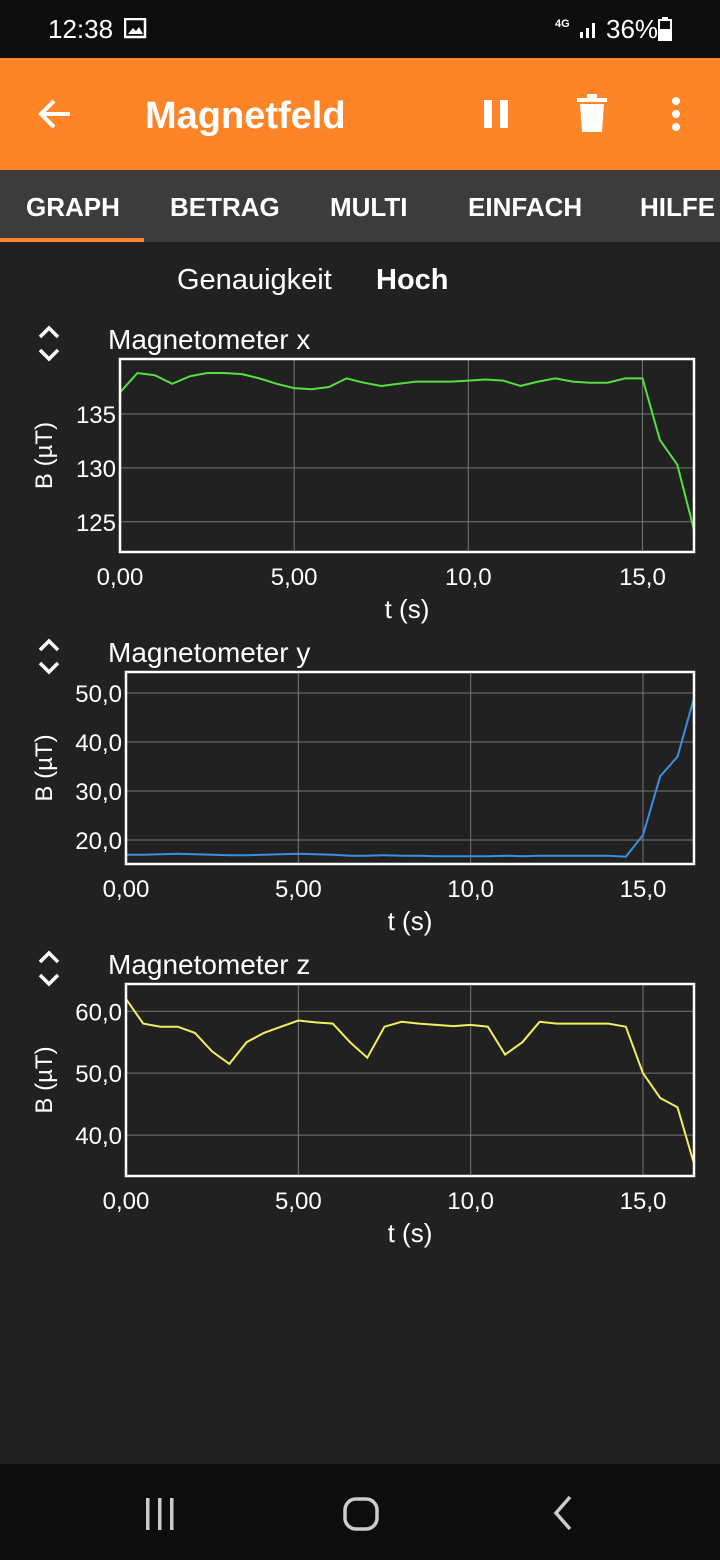  Describe the element at coordinates (563, 1514) in the screenshot. I see `back-nav-button` at that location.